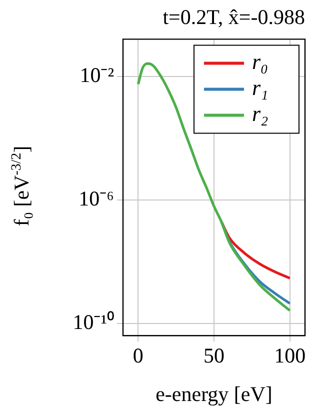 This screenshot has height=418, width=331. Describe the element at coordinates (138, 356) in the screenshot. I see `x-tick-label: 0` at that location.